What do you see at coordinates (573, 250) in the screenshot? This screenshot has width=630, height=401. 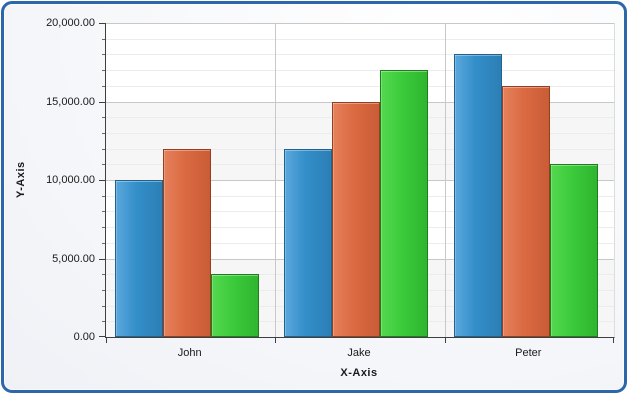 I see `bar-peter-green` at bounding box center [573, 250].